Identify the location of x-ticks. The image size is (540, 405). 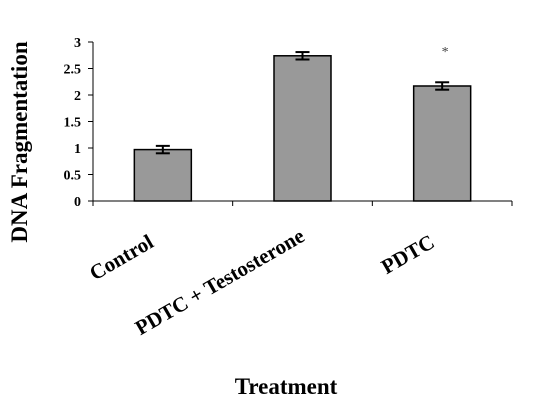
(302, 203).